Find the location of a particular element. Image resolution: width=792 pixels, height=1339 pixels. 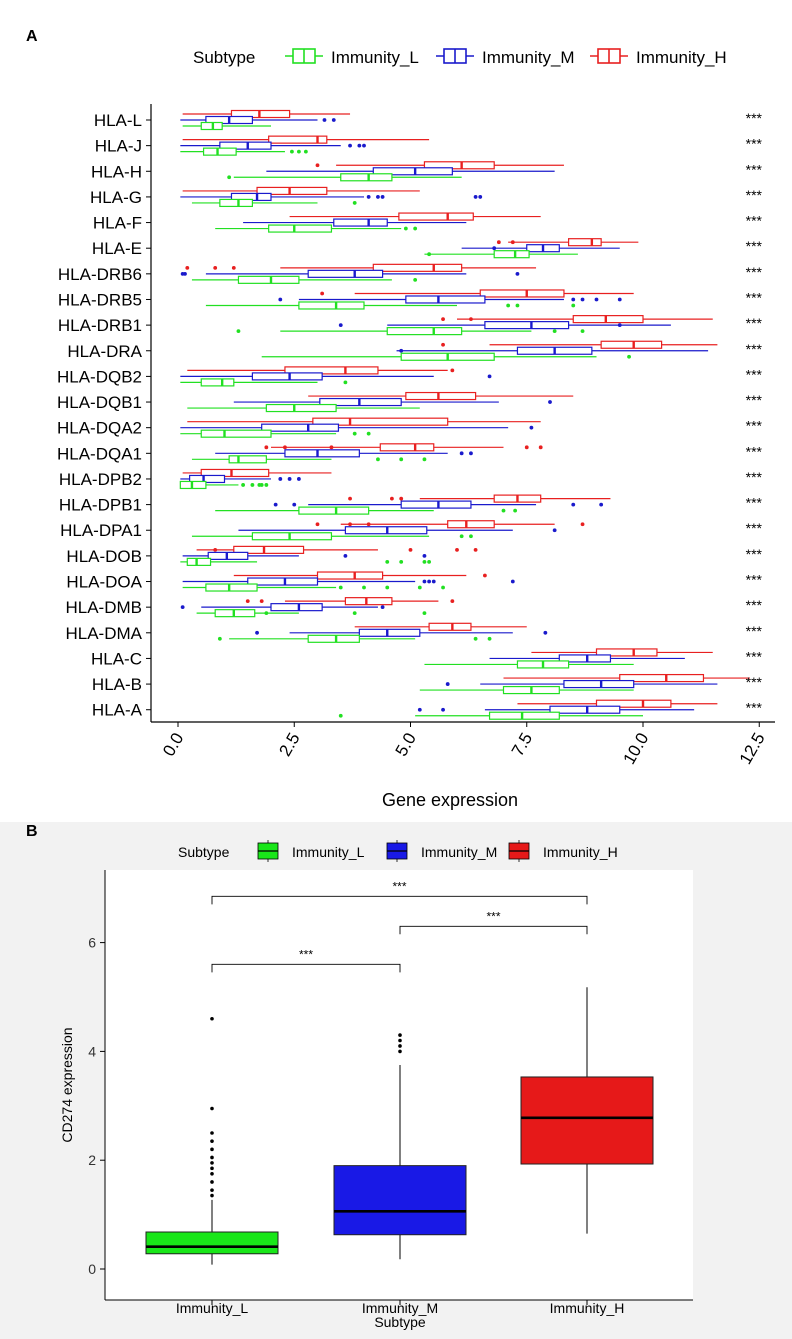

box-hla-a-l is located at coordinates (490, 715).